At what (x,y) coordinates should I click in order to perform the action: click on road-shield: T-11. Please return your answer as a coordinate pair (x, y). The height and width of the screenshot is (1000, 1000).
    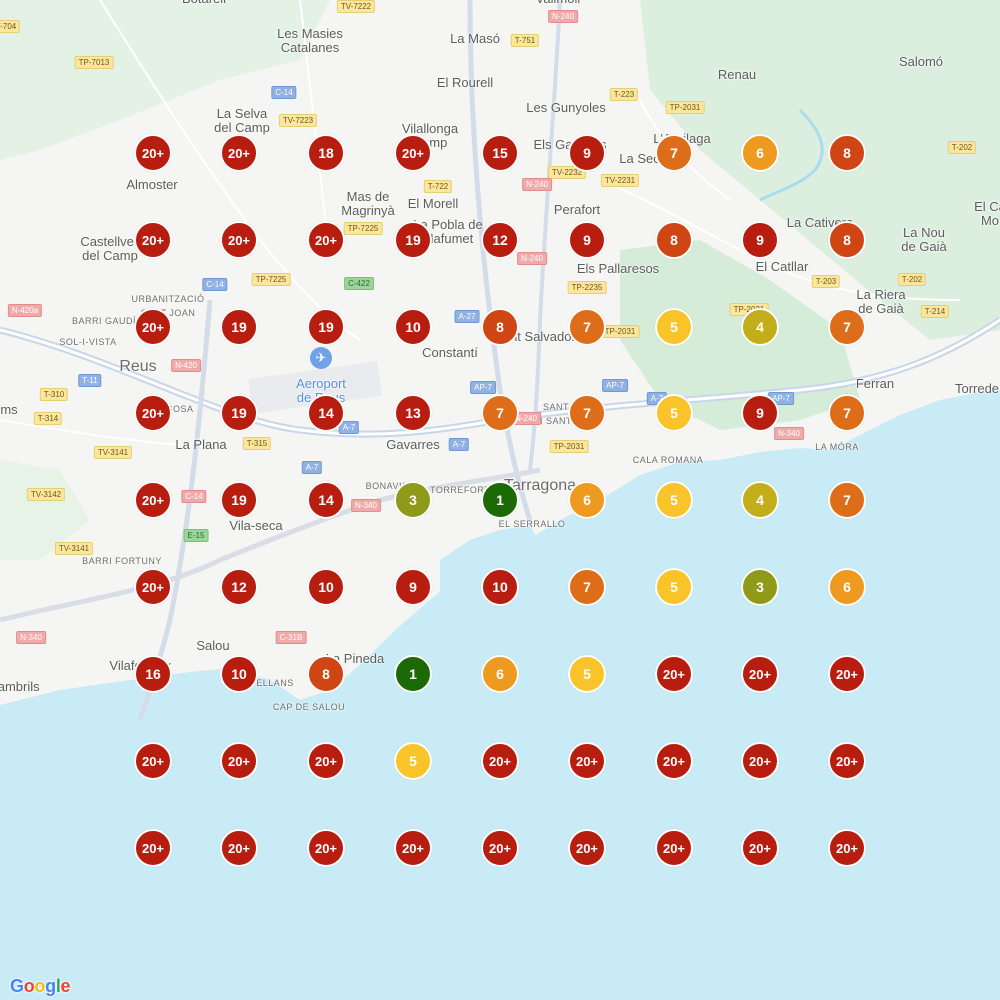
    Looking at the image, I should click on (90, 380).